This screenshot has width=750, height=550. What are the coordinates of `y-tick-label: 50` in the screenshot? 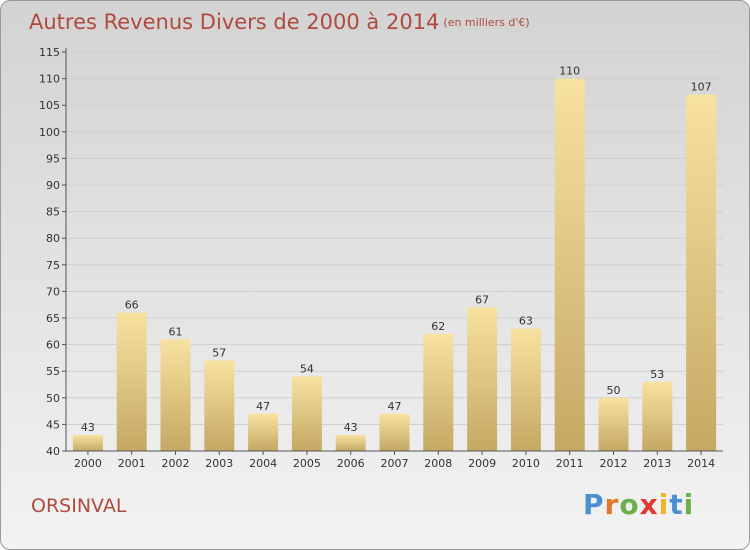 It's located at (53, 398).